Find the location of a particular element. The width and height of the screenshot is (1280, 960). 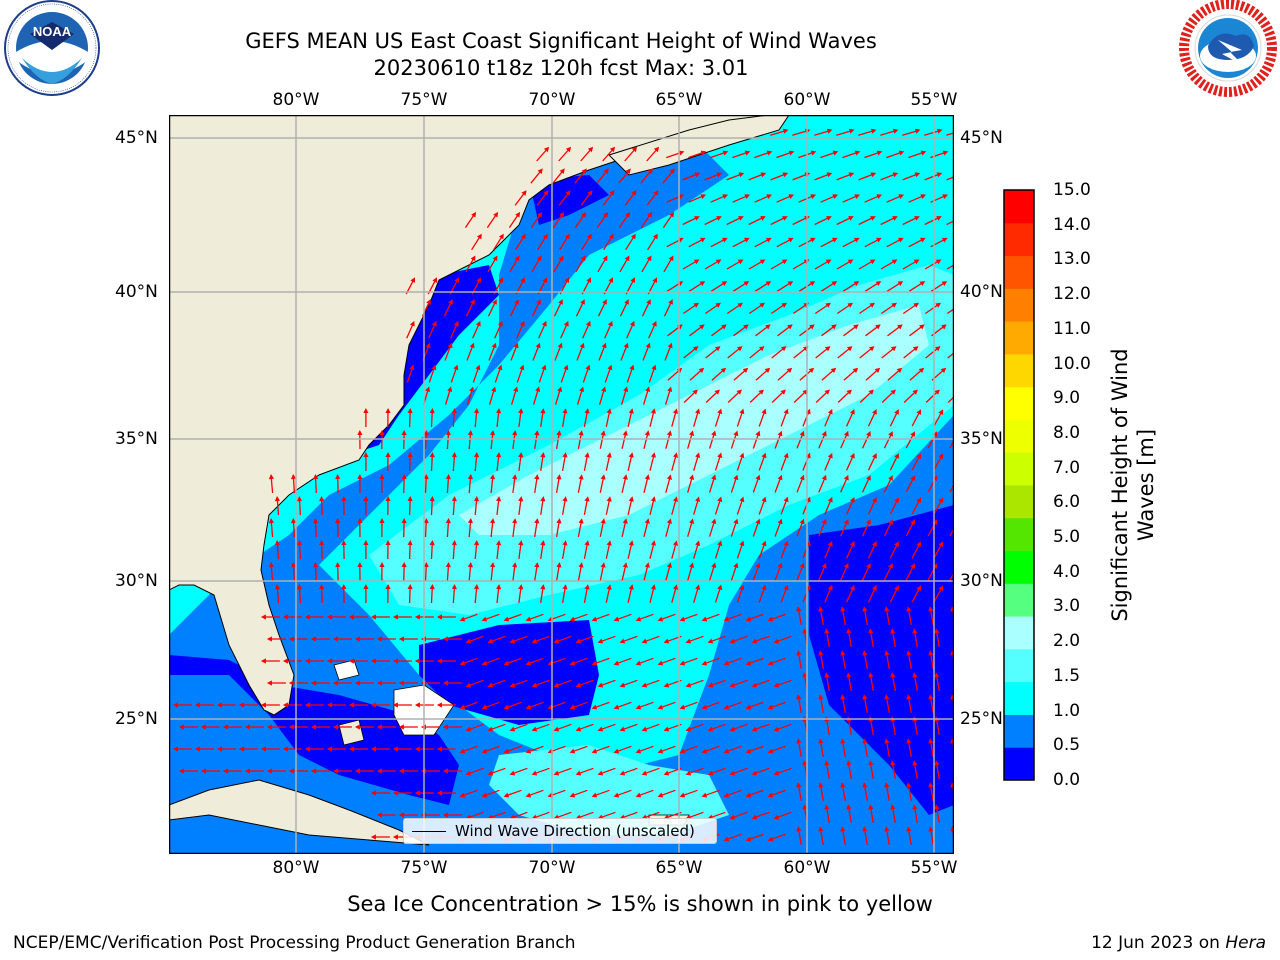

lon-label-top: 70°W is located at coordinates (552, 100).